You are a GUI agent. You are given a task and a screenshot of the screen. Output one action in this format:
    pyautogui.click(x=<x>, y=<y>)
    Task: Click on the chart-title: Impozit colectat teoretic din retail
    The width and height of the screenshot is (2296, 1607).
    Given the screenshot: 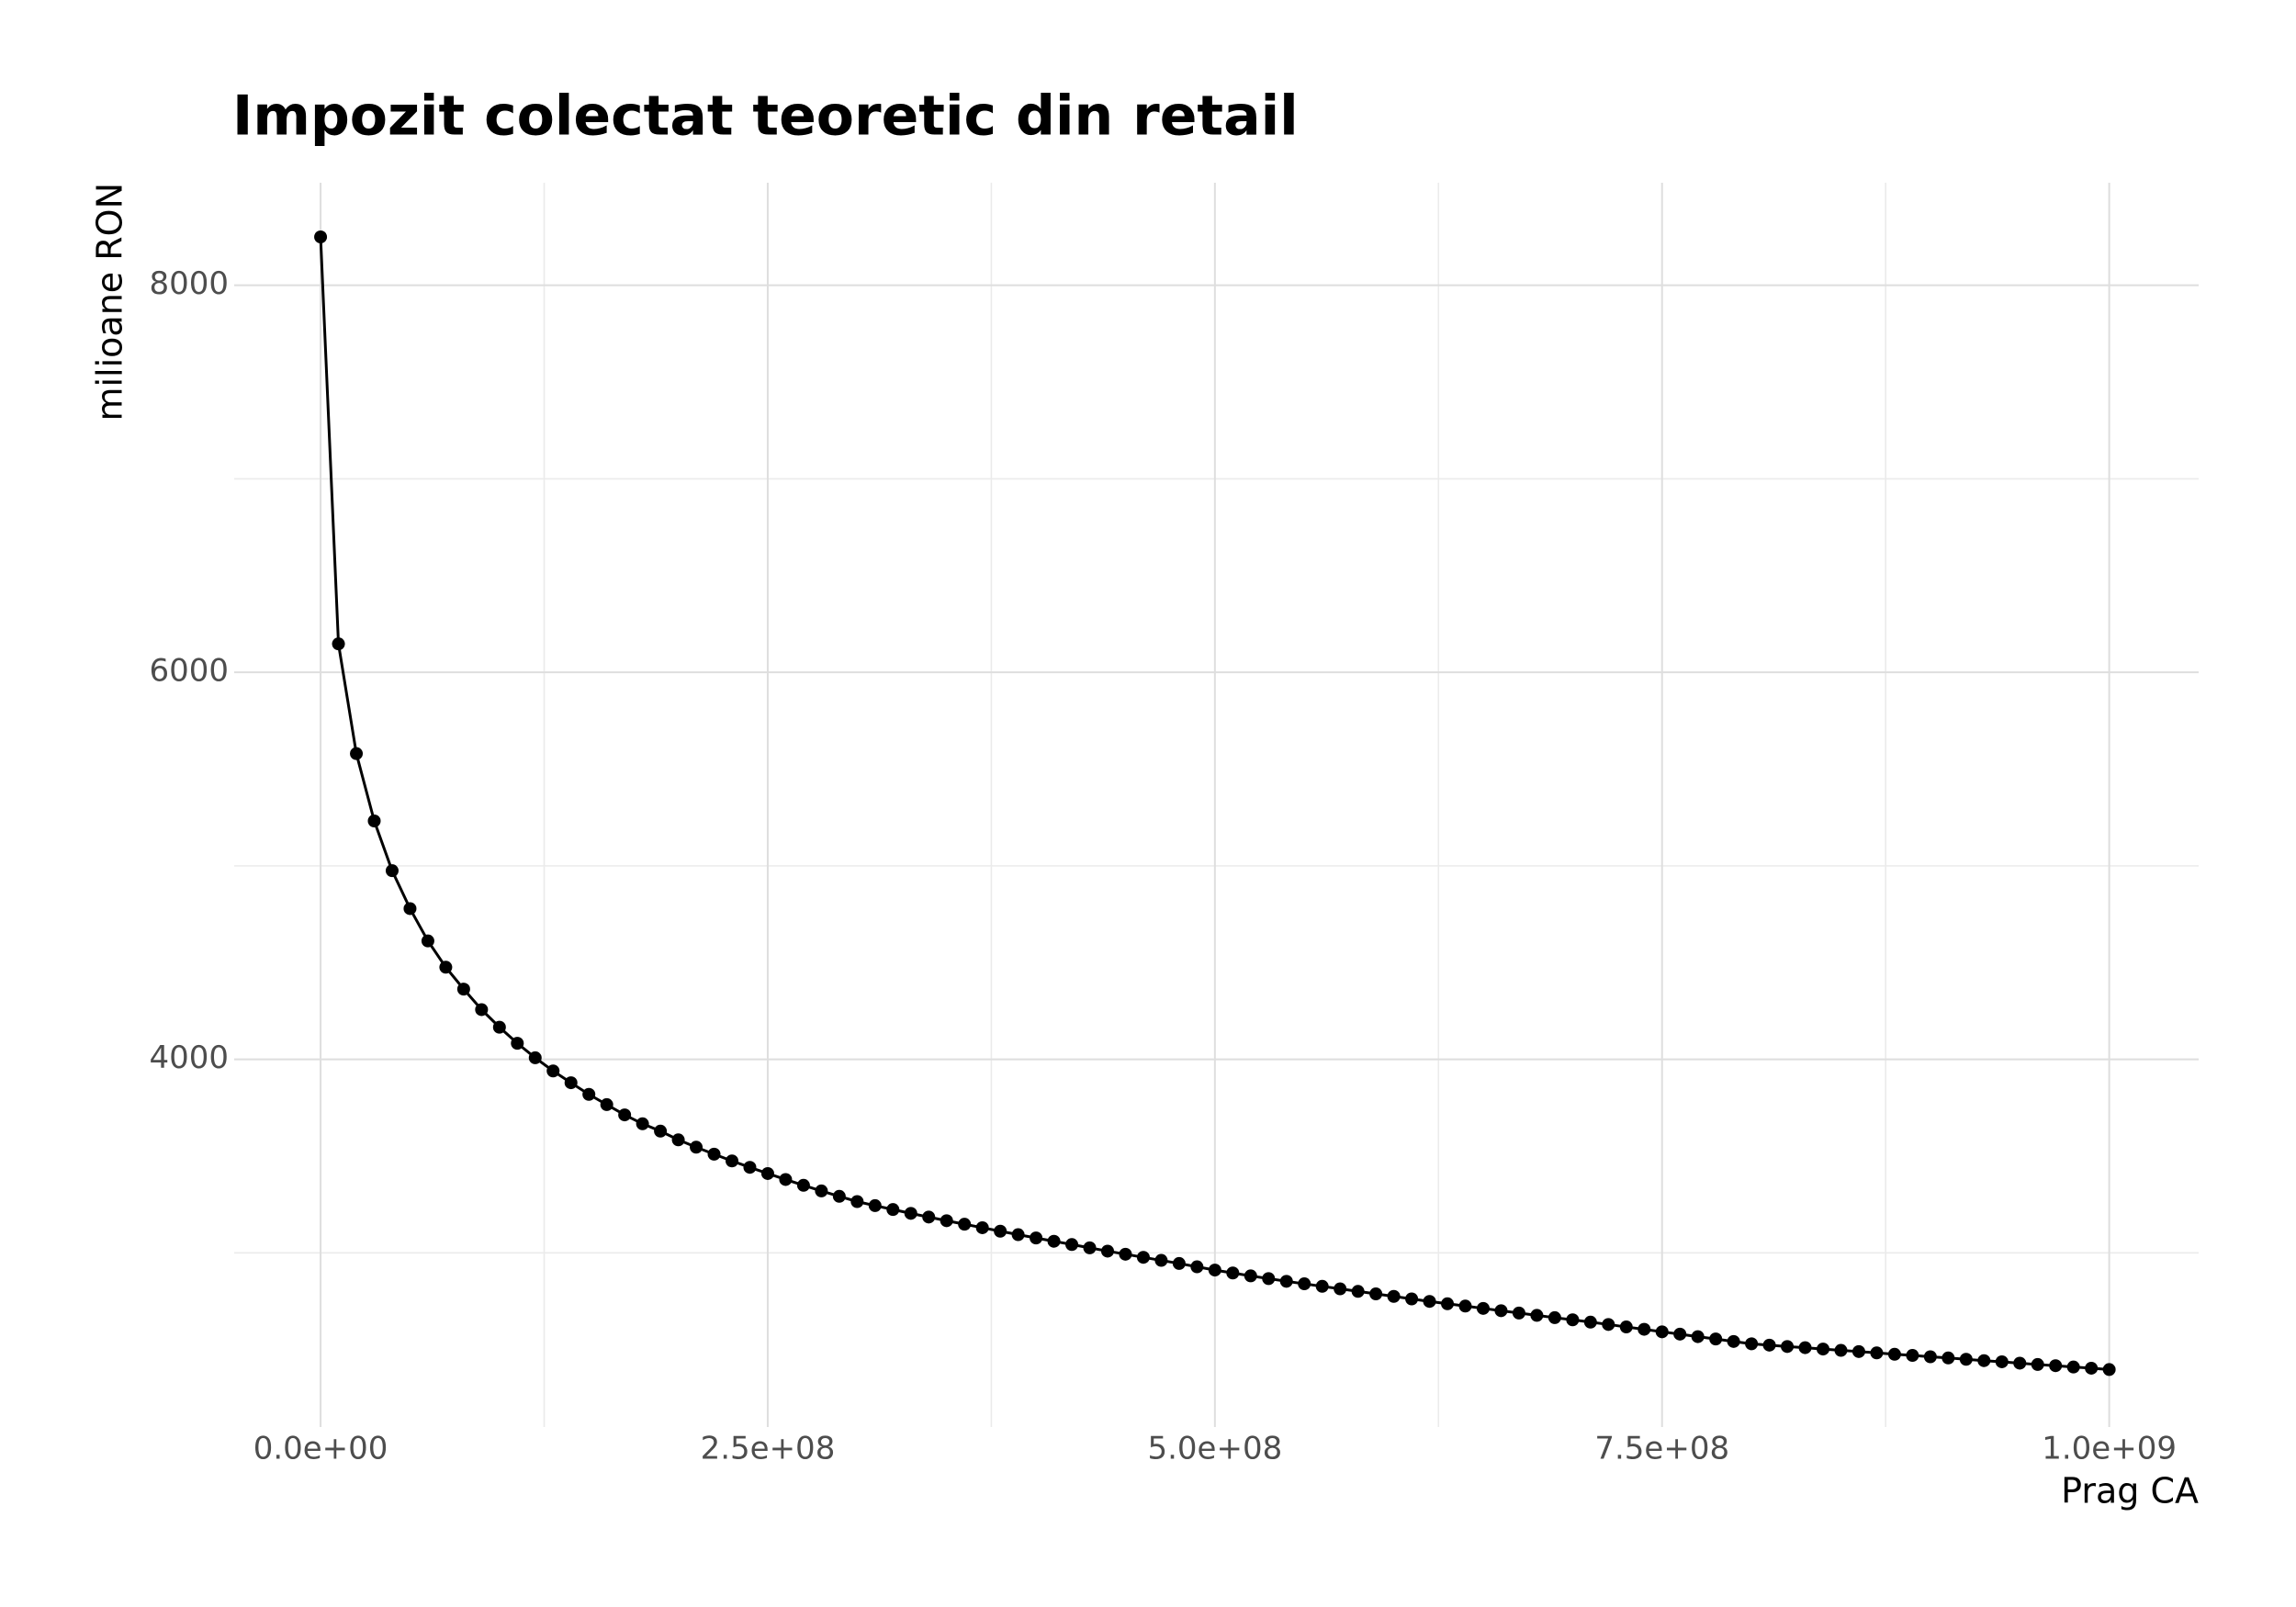 What is the action you would take?
    pyautogui.click(x=766, y=116)
    